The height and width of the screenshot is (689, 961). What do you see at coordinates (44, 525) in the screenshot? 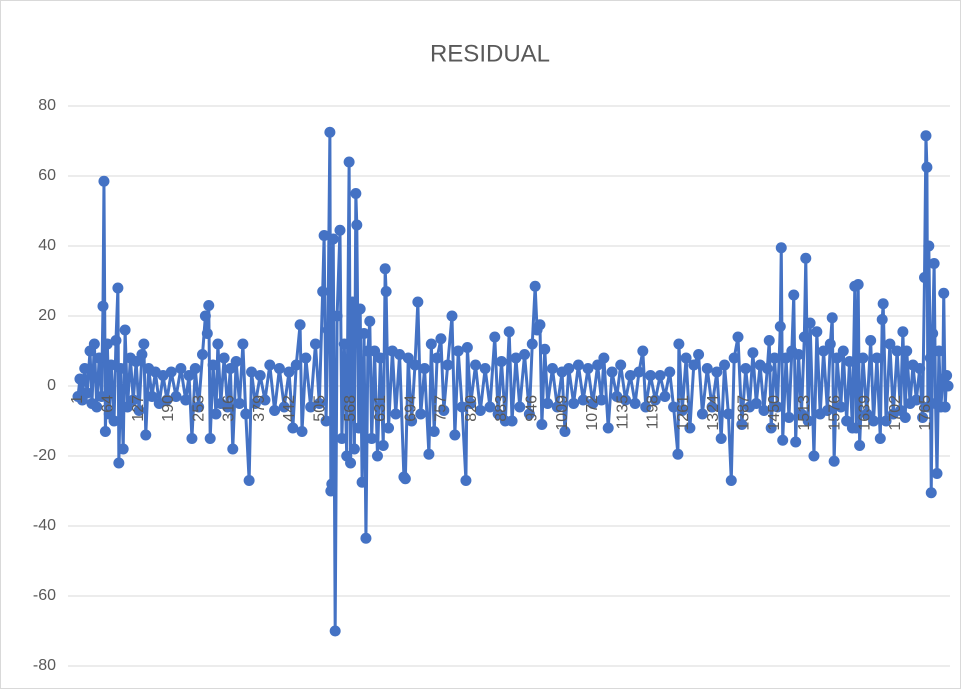
I see `y-tick-label: -40` at bounding box center [44, 525].